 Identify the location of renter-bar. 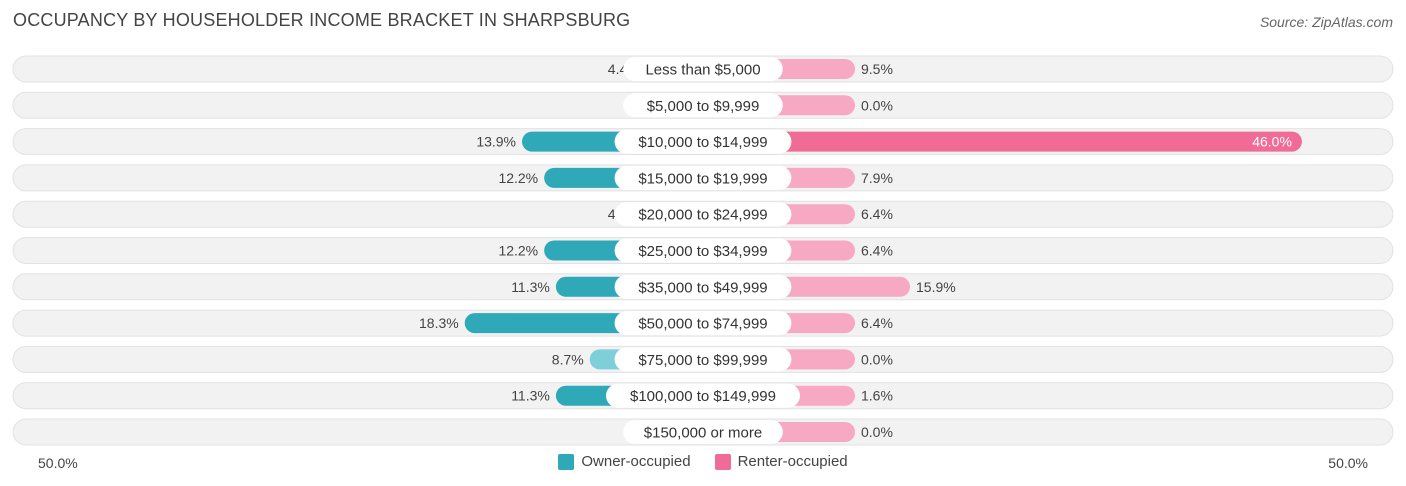
(1002, 141).